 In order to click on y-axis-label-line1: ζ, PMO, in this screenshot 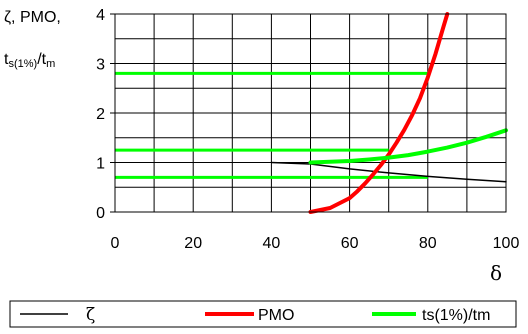, I will do `click(32, 17)`.